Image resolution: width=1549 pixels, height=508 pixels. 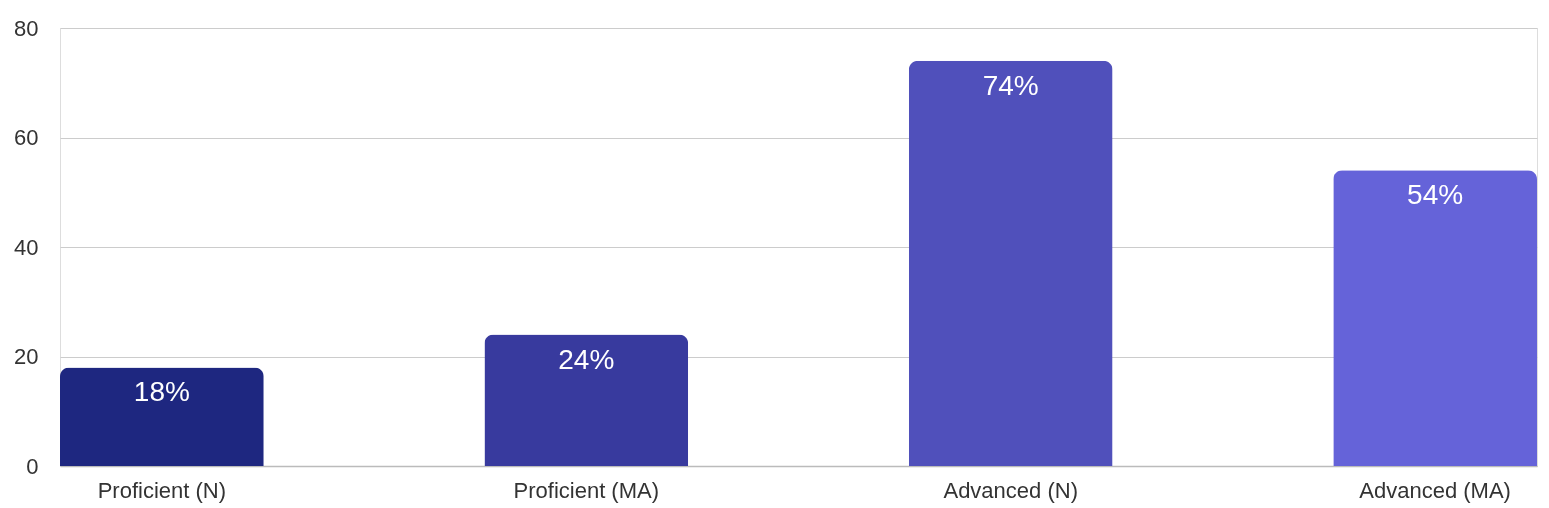 What do you see at coordinates (586, 359) in the screenshot?
I see `data-label: 24%` at bounding box center [586, 359].